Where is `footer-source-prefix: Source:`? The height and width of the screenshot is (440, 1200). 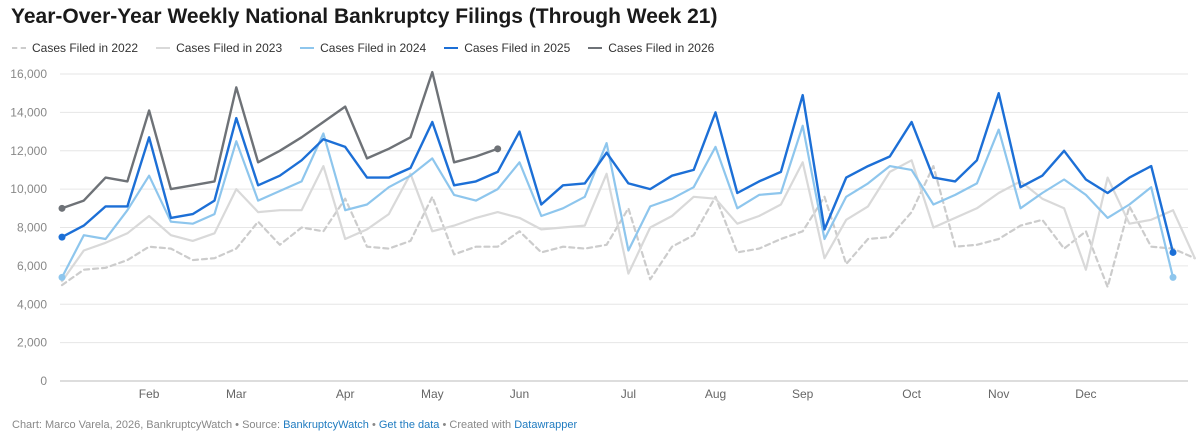 footer-source-prefix: Source: is located at coordinates (261, 425).